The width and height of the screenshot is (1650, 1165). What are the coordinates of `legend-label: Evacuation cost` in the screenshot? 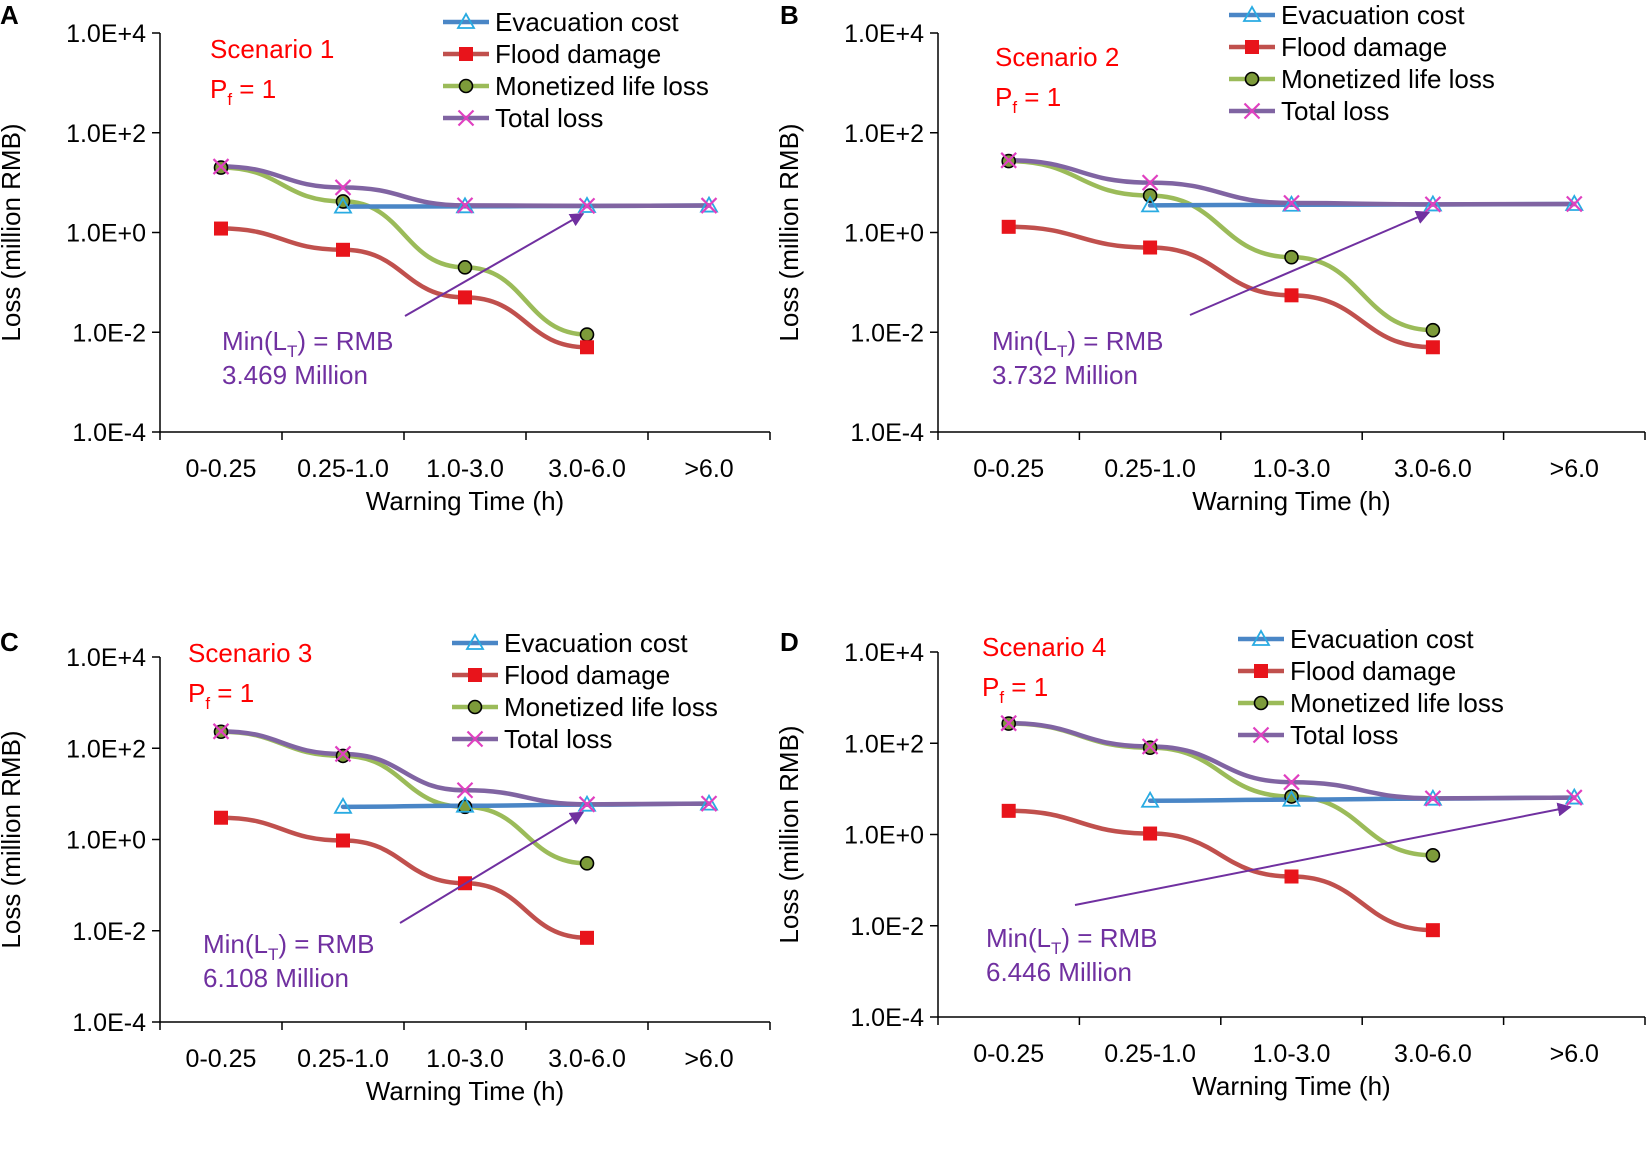 It's located at (587, 22).